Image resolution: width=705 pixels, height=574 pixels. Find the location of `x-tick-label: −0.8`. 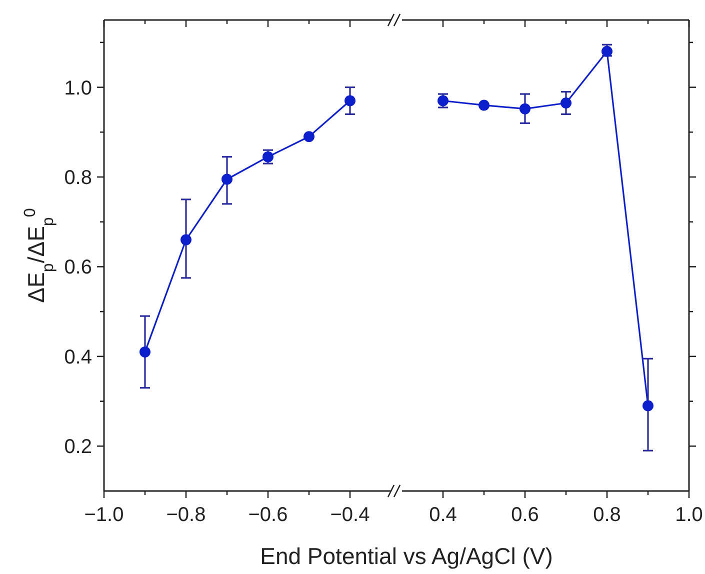

x-tick-label: −0.8 is located at coordinates (186, 515).